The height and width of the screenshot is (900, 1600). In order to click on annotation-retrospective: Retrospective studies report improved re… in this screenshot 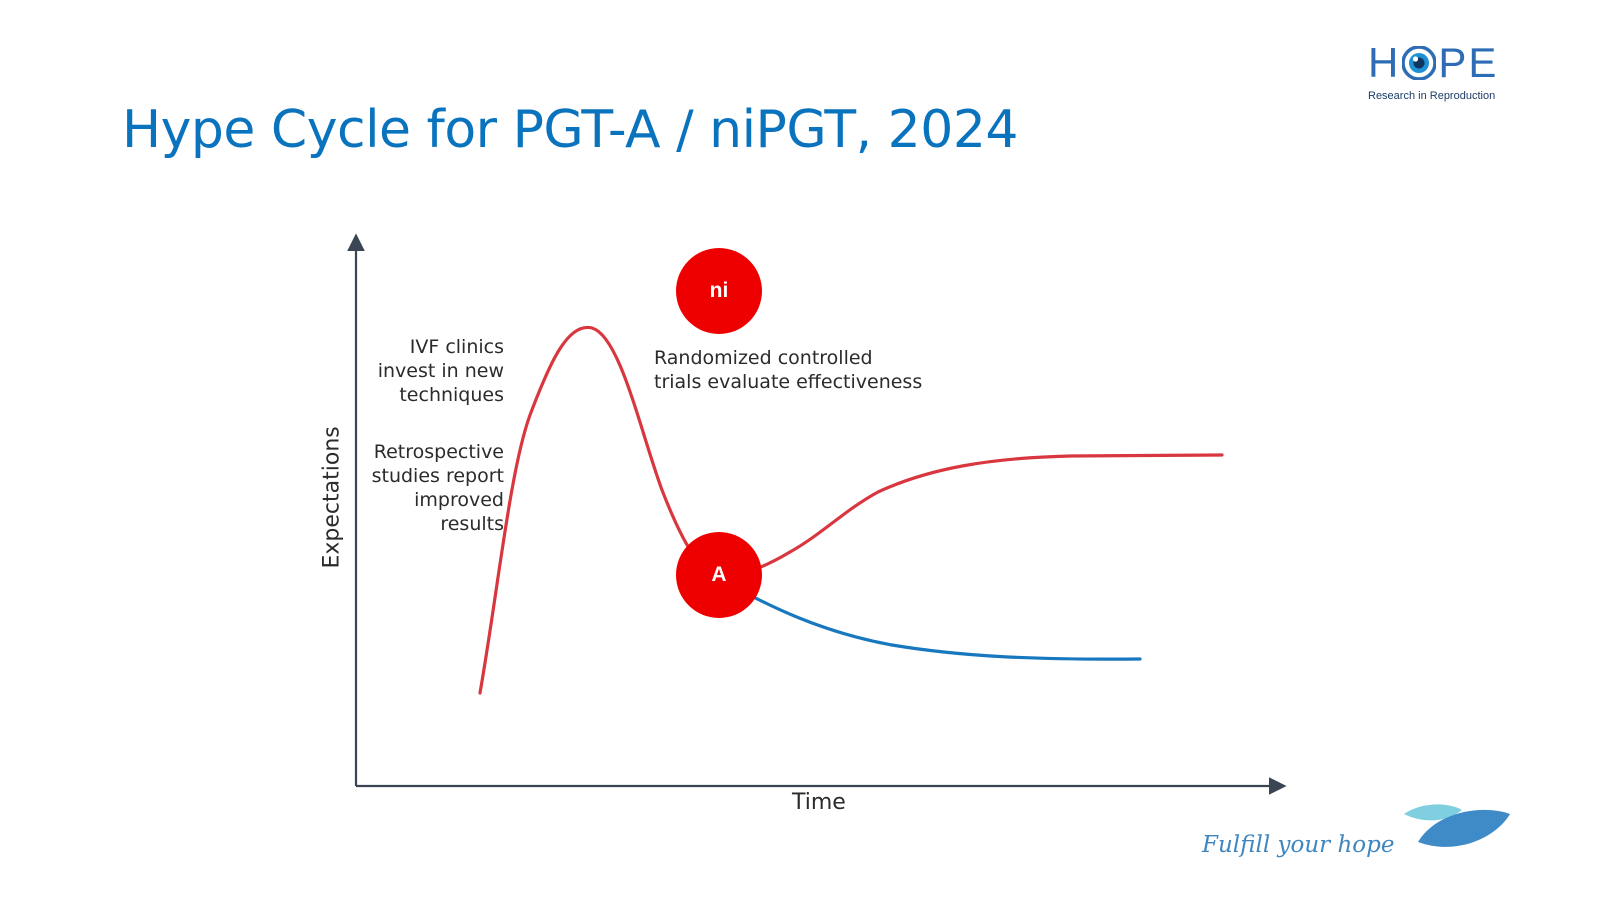, I will do `click(417, 488)`.